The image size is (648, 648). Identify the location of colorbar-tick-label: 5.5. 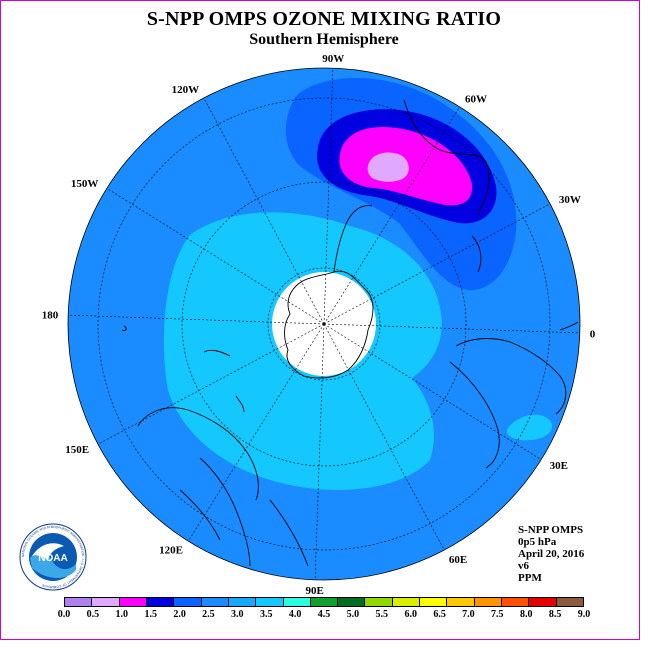
(382, 614).